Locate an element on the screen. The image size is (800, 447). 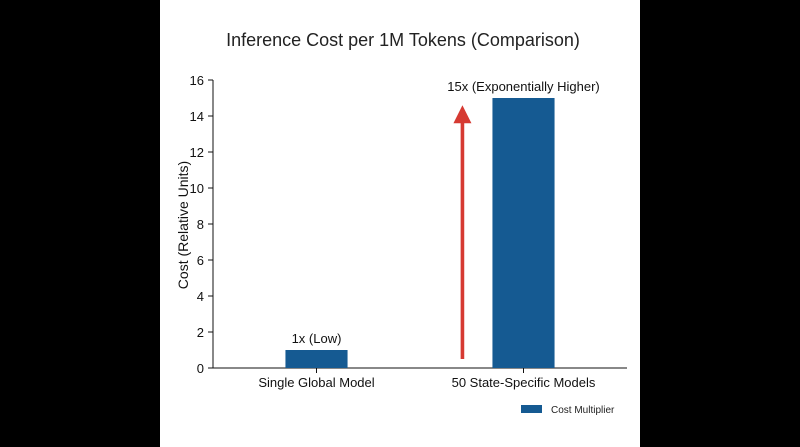
x-tick-label: 50 State-Specific Models is located at coordinates (524, 382).